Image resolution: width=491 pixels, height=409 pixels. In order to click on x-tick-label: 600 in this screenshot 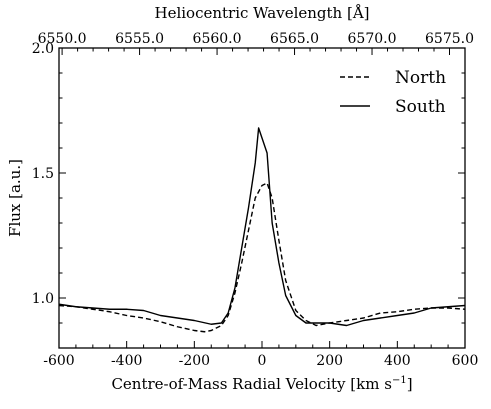, I will do `click(465, 361)`.